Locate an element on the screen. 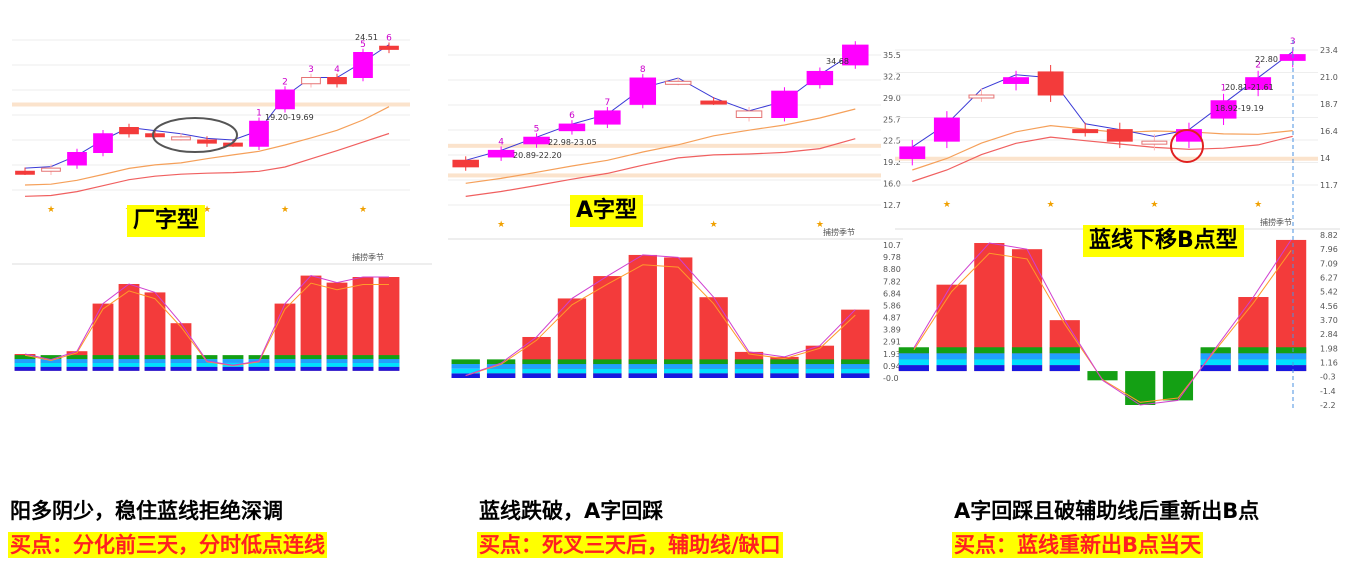  y-tick-label: 8.80 is located at coordinates (892, 269).